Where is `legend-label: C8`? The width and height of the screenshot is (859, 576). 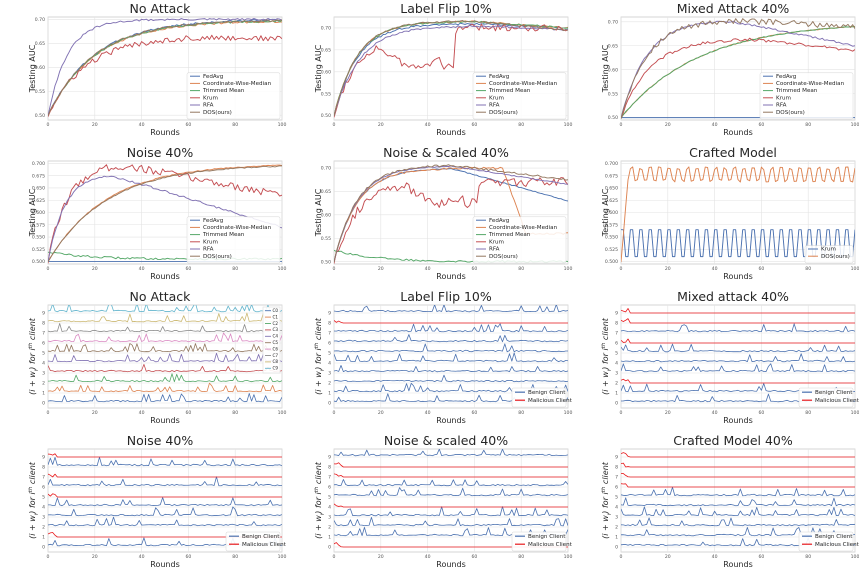 legend-label: C8 is located at coordinates (276, 361).